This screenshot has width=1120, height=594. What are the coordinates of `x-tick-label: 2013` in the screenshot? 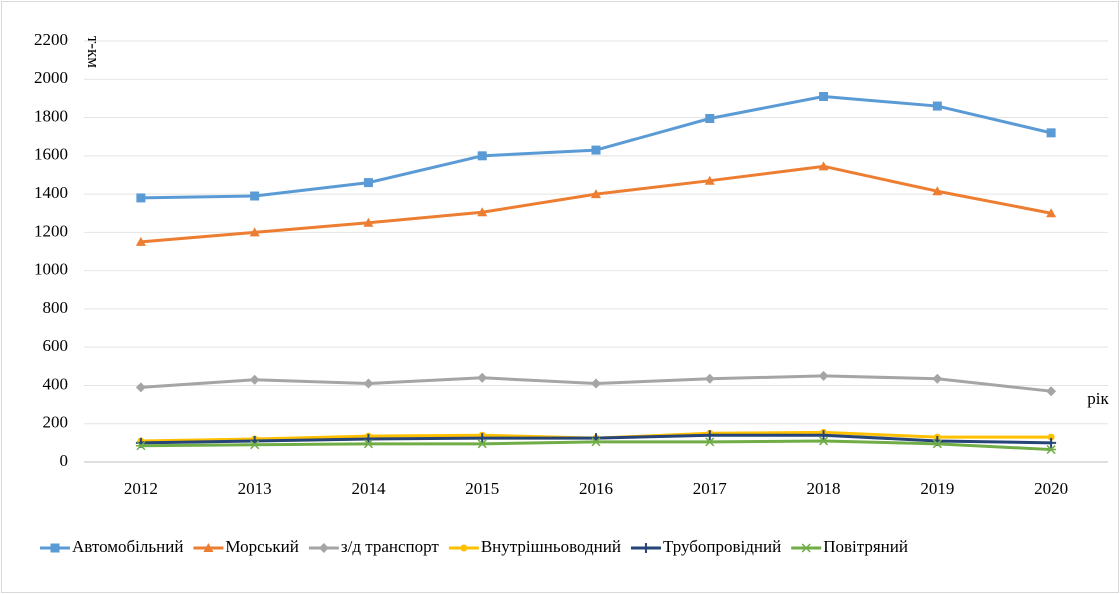 It's located at (255, 488).